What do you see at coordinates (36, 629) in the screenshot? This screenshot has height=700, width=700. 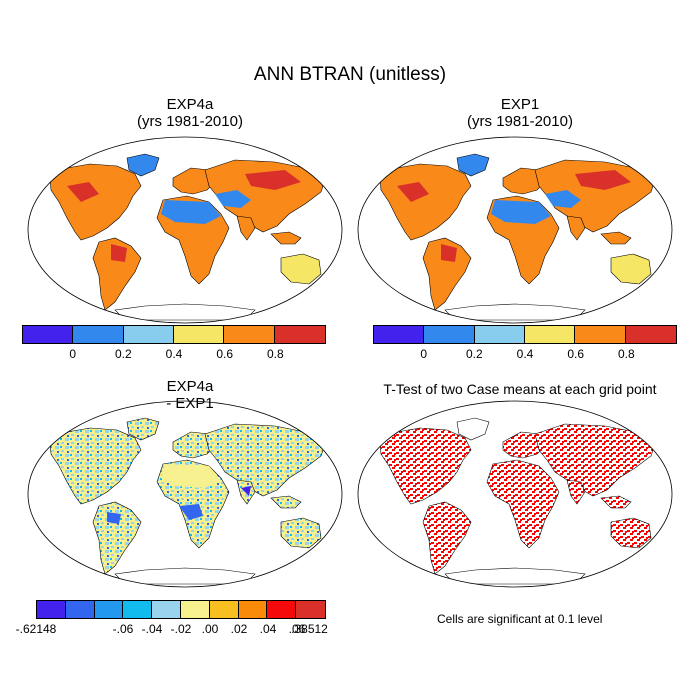 I see `tick-label: -.62148` at bounding box center [36, 629].